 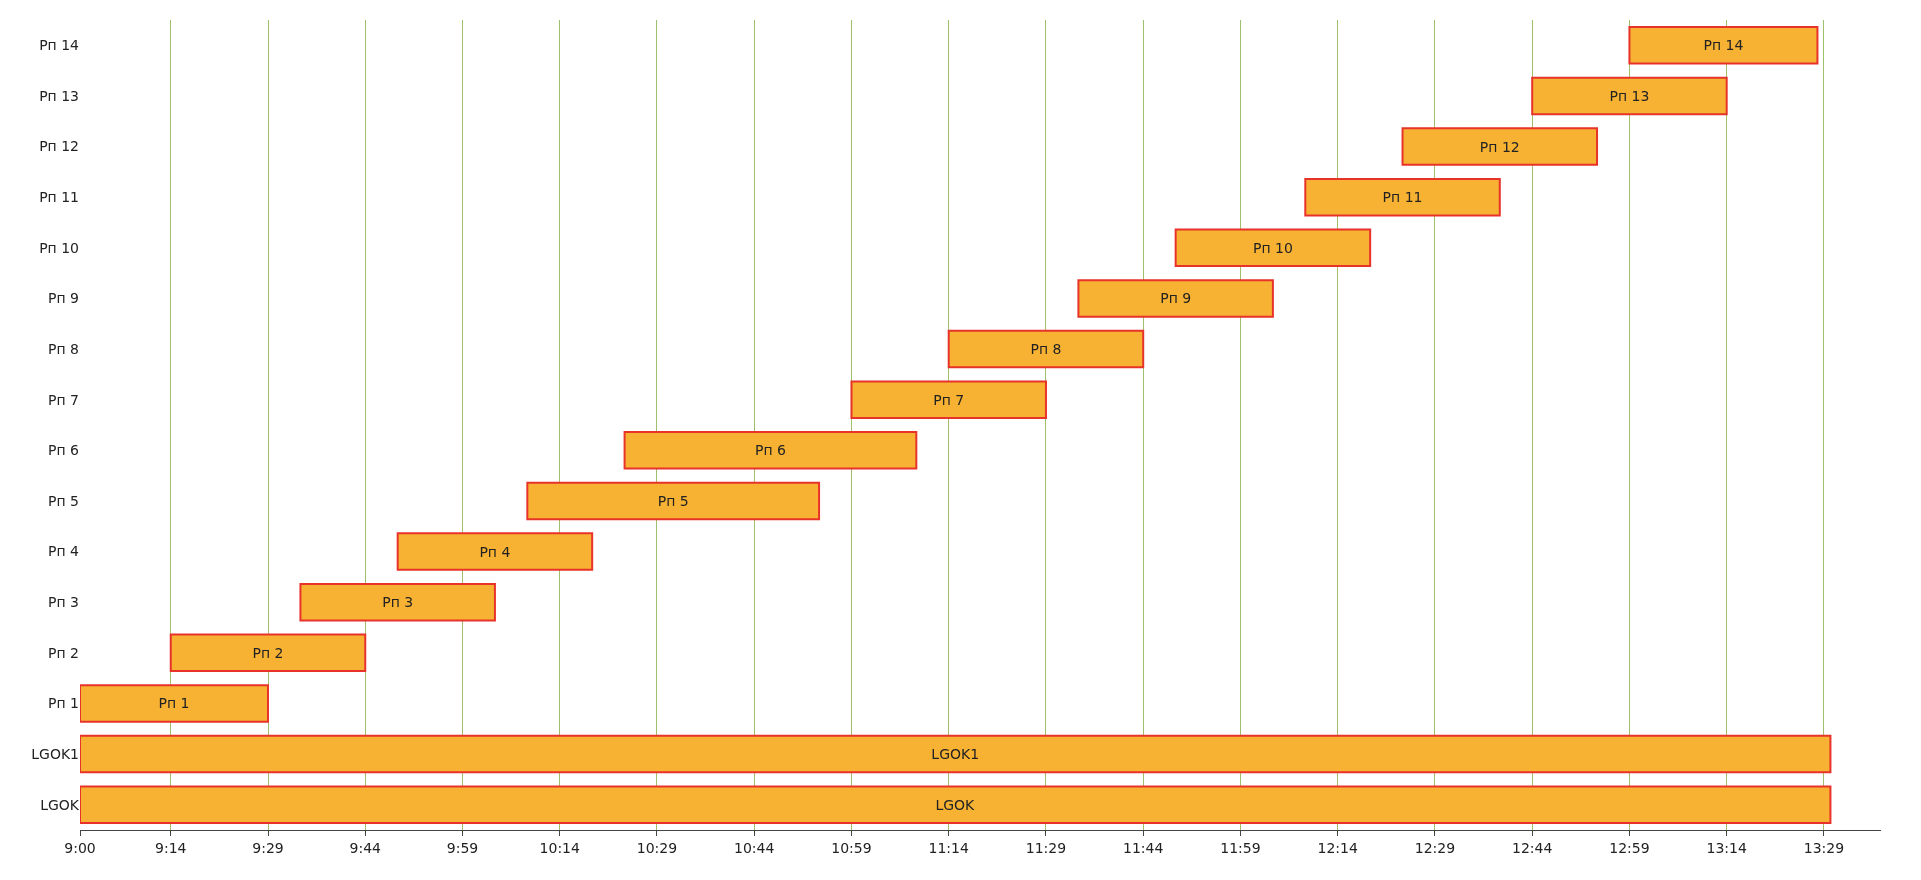 I want to click on x-tick-label: 9:00, so click(x=80, y=847).